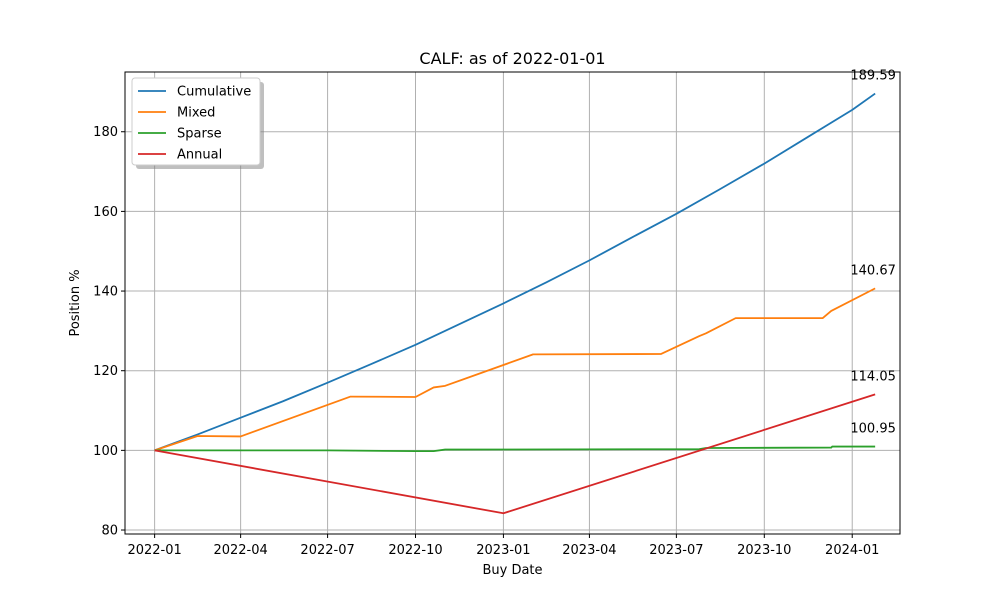 The width and height of the screenshot is (1000, 604). What do you see at coordinates (196, 113) in the screenshot?
I see `legend-label-mixed: Mixed` at bounding box center [196, 113].